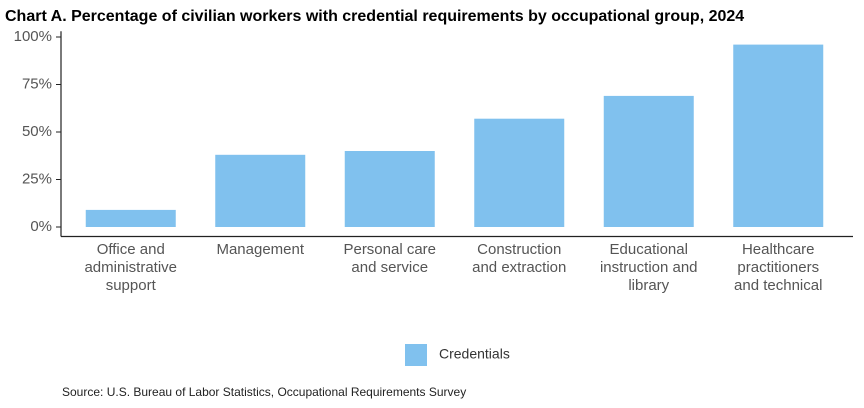  Describe the element at coordinates (519, 258) in the screenshot. I see `x-tick-label: Construction and extraction` at that location.